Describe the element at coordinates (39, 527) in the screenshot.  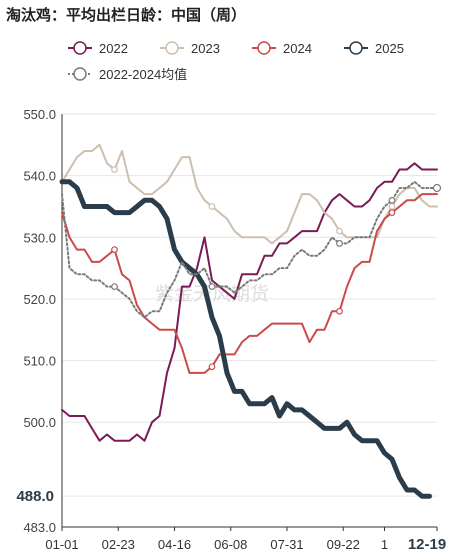
I see `y-tick-label: 483.0` at that location.